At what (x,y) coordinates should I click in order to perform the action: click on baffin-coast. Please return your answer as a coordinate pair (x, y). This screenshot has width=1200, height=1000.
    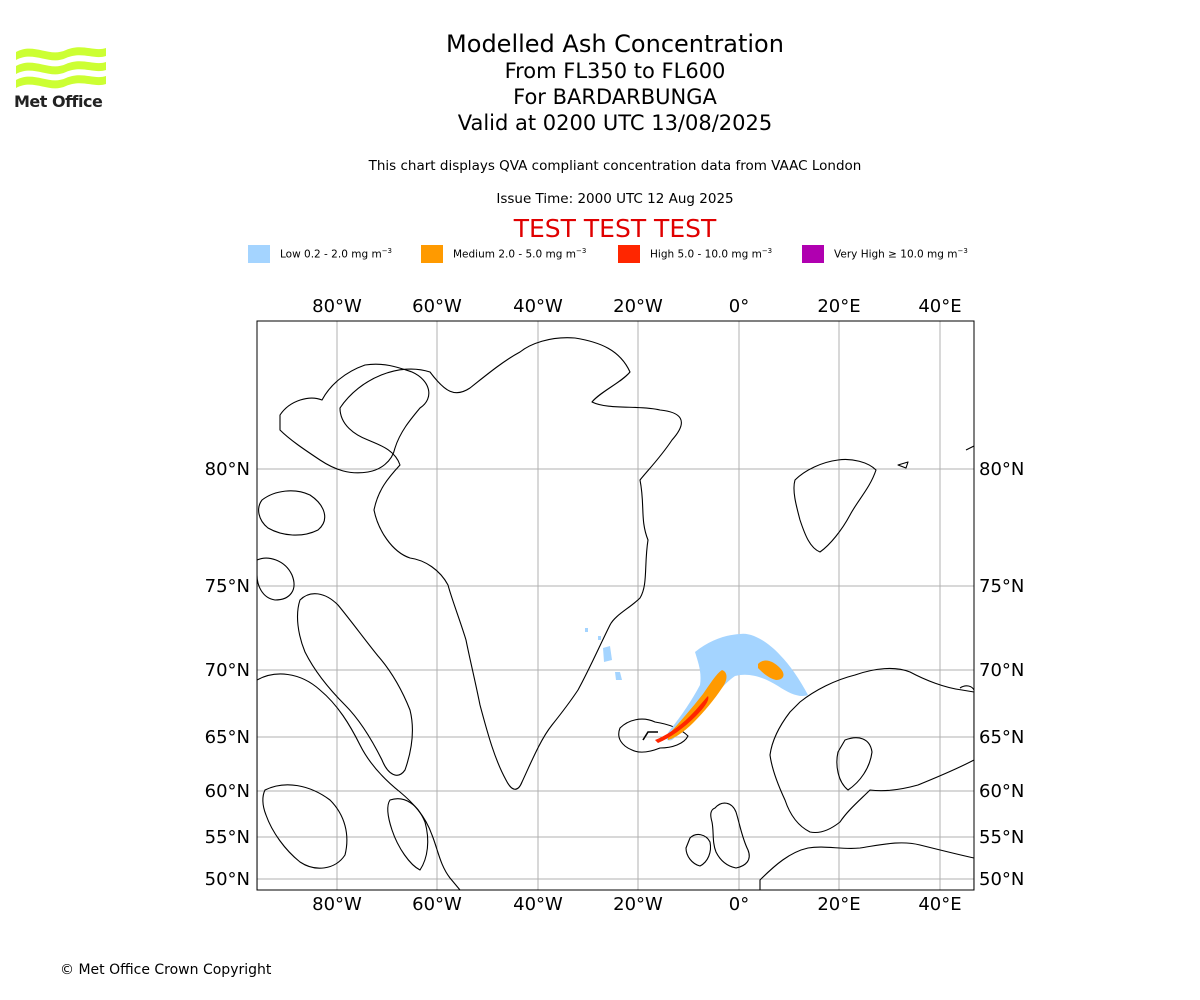
    Looking at the image, I should click on (355, 684).